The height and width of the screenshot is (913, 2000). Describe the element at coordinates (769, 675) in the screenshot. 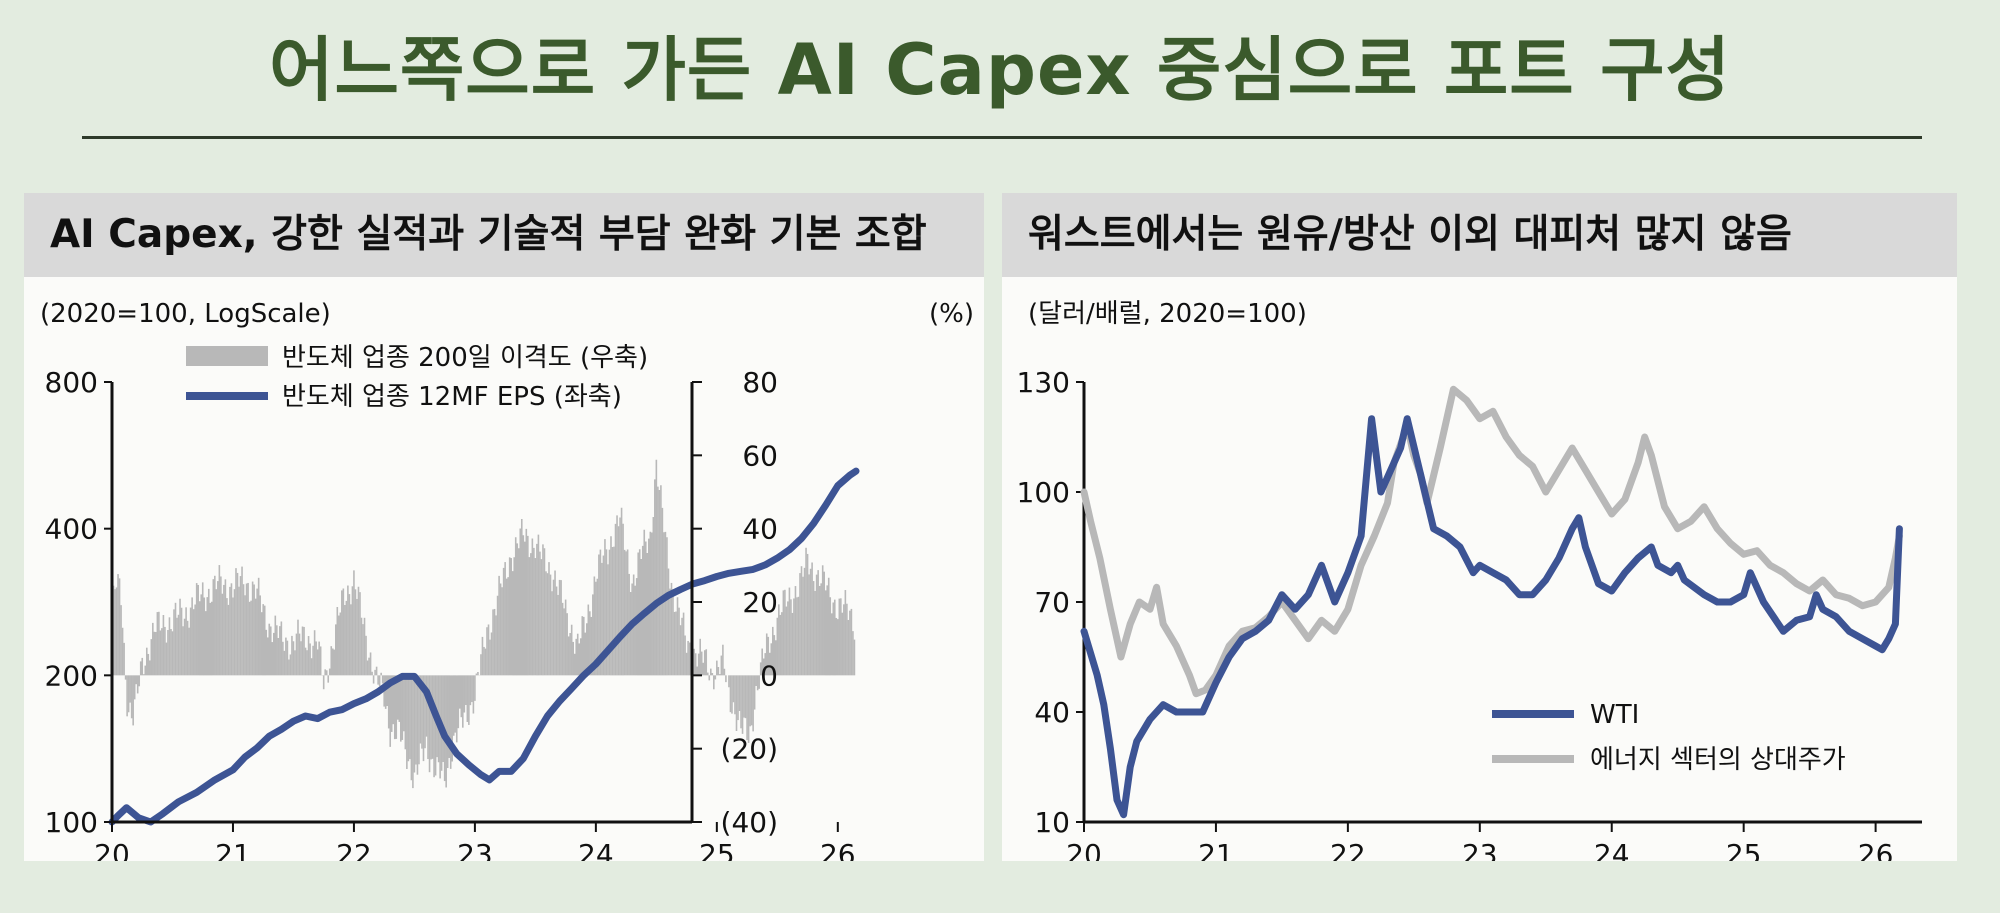

I see `right-y-tick-label: 0` at that location.